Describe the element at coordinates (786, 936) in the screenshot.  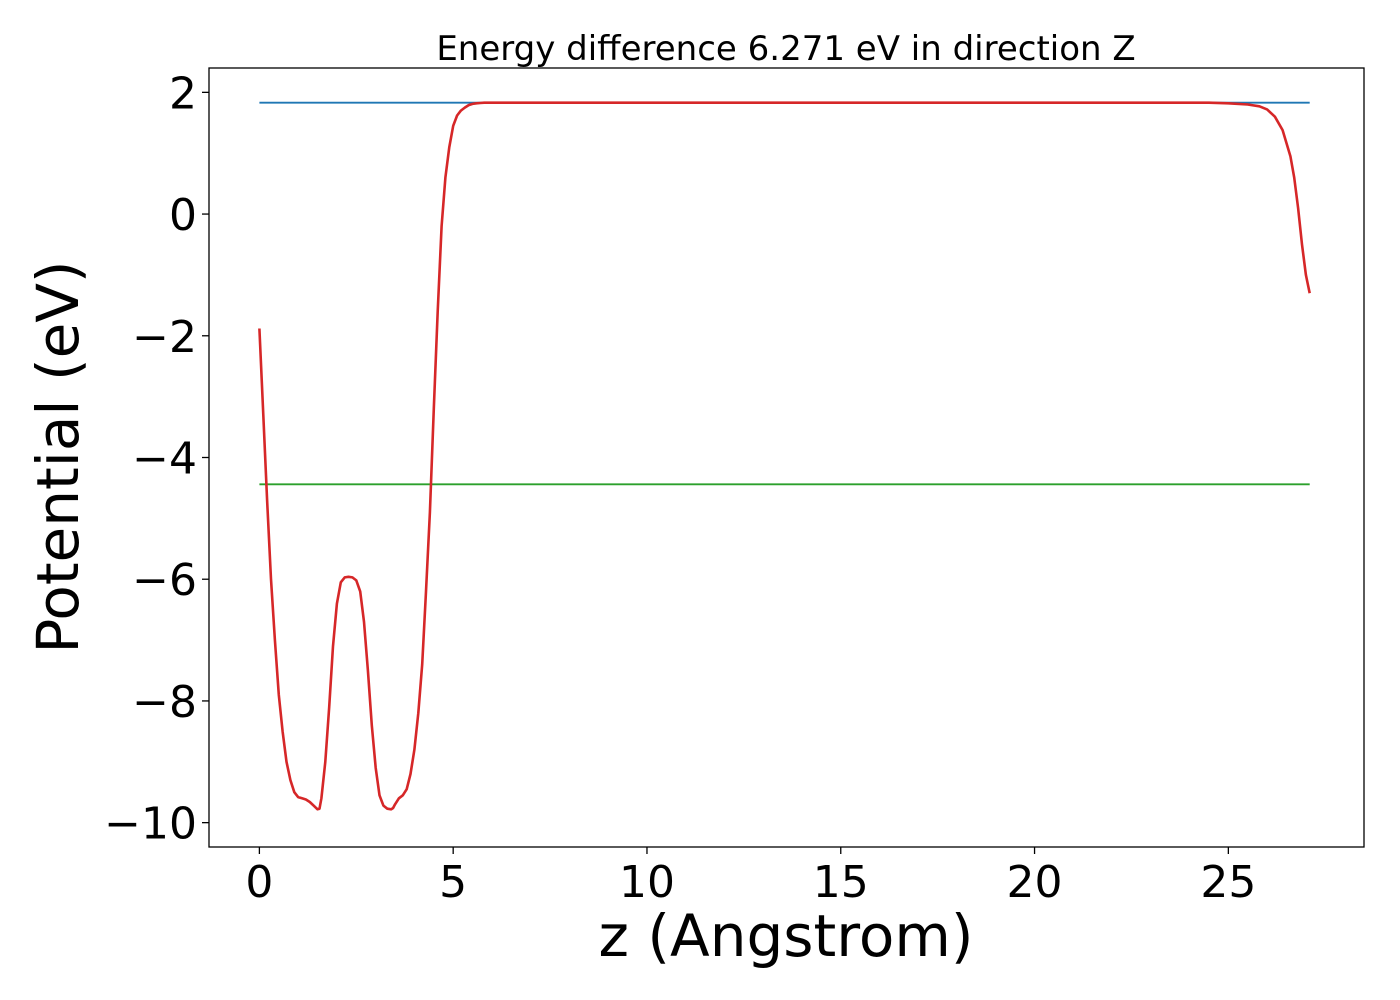
I see `x-axis-label: z (Angstrom)` at that location.